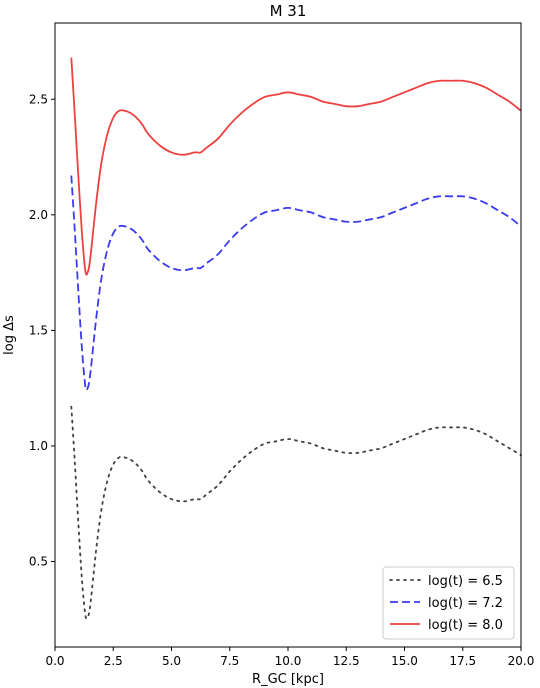 The image size is (540, 688). Describe the element at coordinates (288, 679) in the screenshot. I see `x-axis-label: R_GC [kpc]` at that location.